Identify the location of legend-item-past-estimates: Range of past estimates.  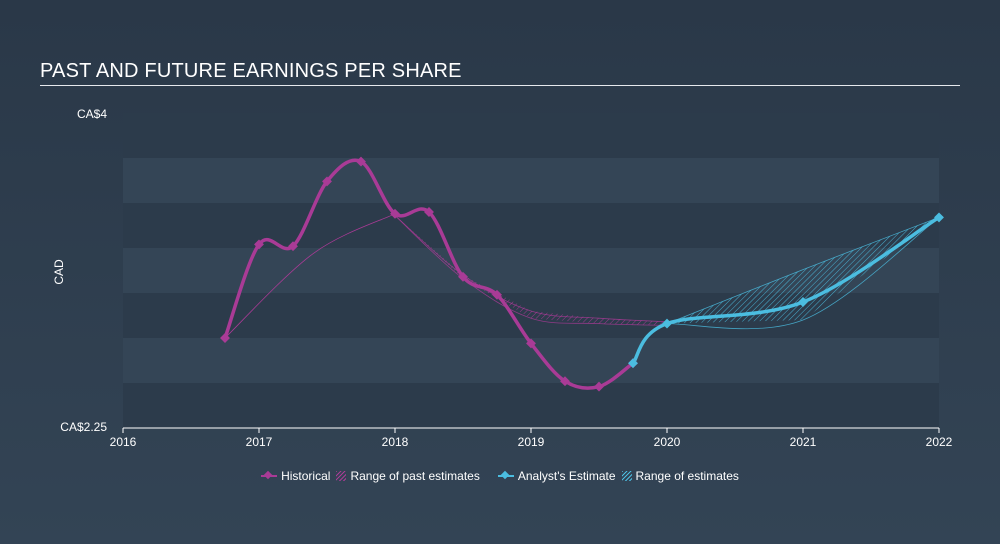
(408, 476).